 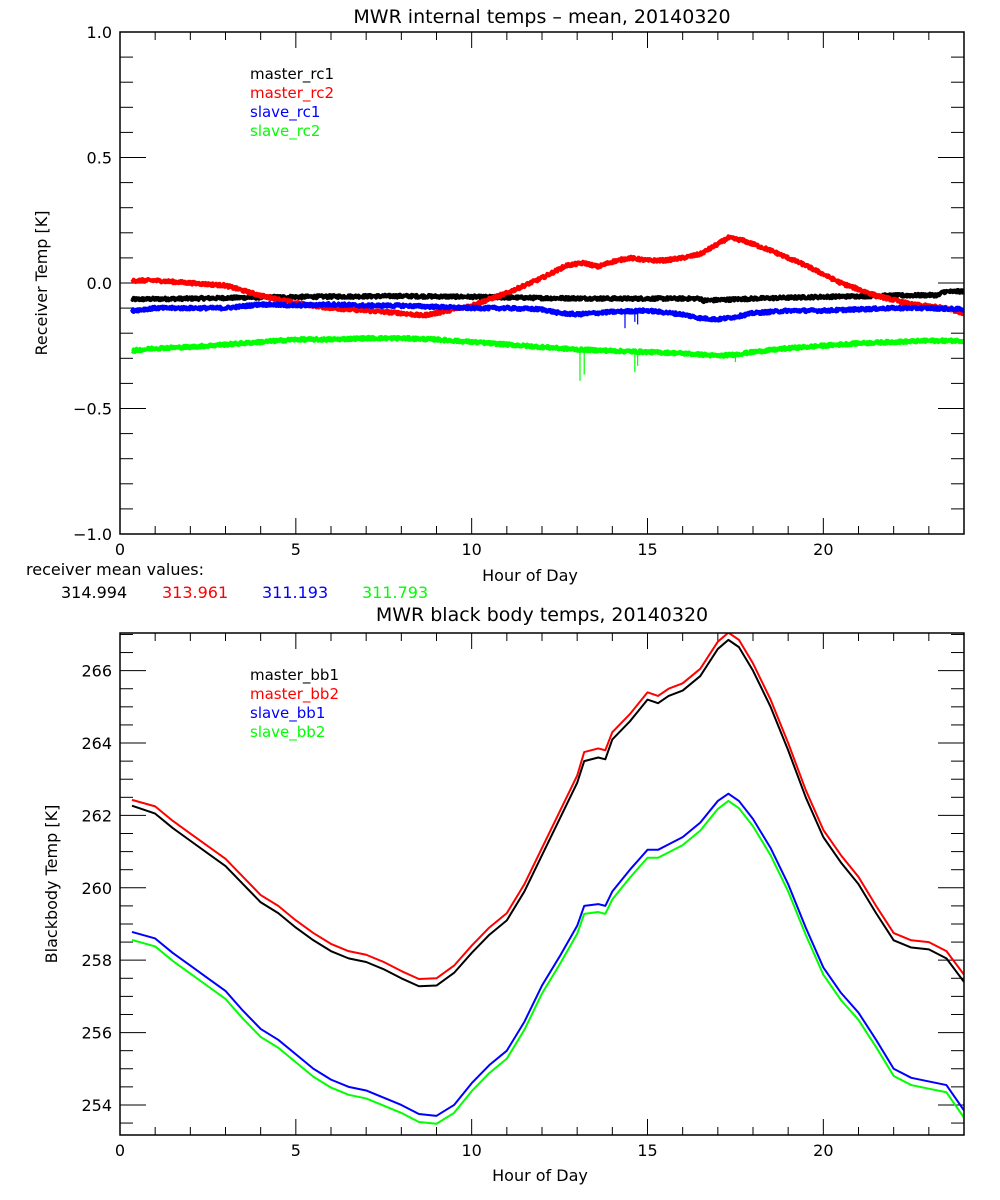 I want to click on y-axis-label: Receiver Temp [K], so click(x=41, y=282).